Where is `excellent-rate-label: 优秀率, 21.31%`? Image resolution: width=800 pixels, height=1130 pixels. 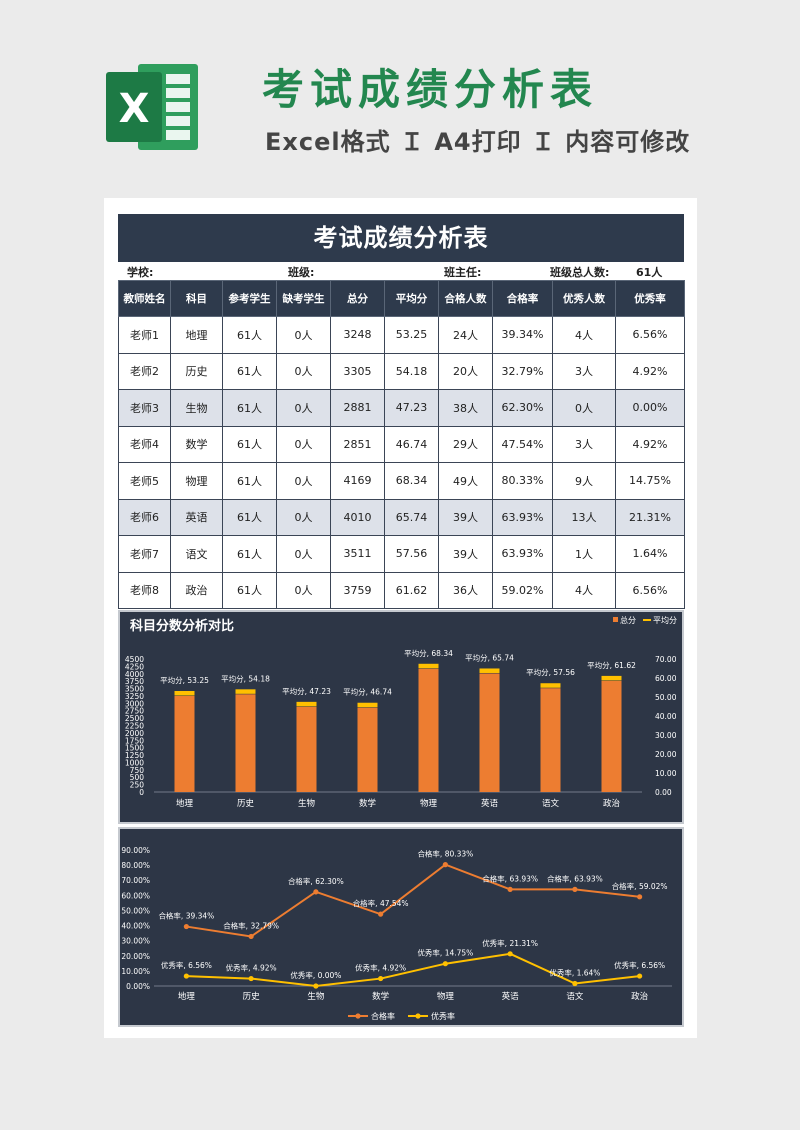 excellent-rate-label: 优秀率, 21.31% is located at coordinates (510, 943).